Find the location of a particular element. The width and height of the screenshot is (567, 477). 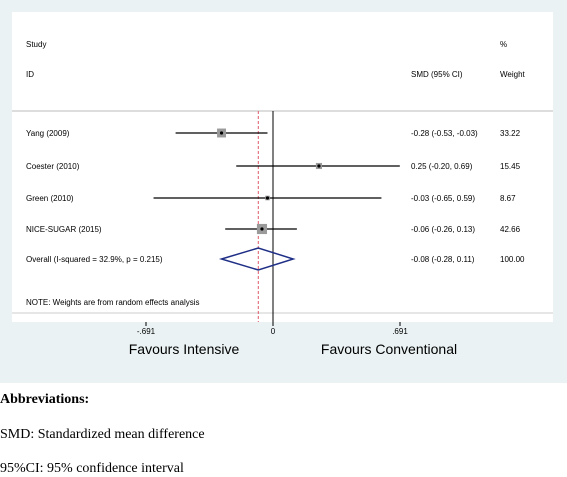

study-ci-text: -0.03 (-0.65, 0.59) is located at coordinates (443, 198).